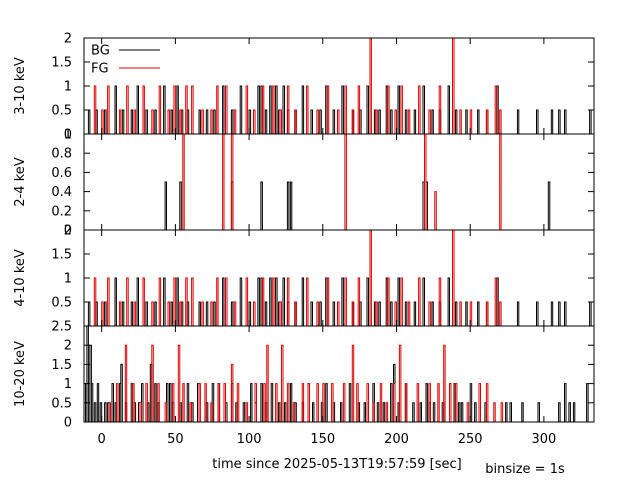 This screenshot has height=480, width=640. Describe the element at coordinates (61, 173) in the screenshot. I see `y-tick-label: 0.6` at that location.